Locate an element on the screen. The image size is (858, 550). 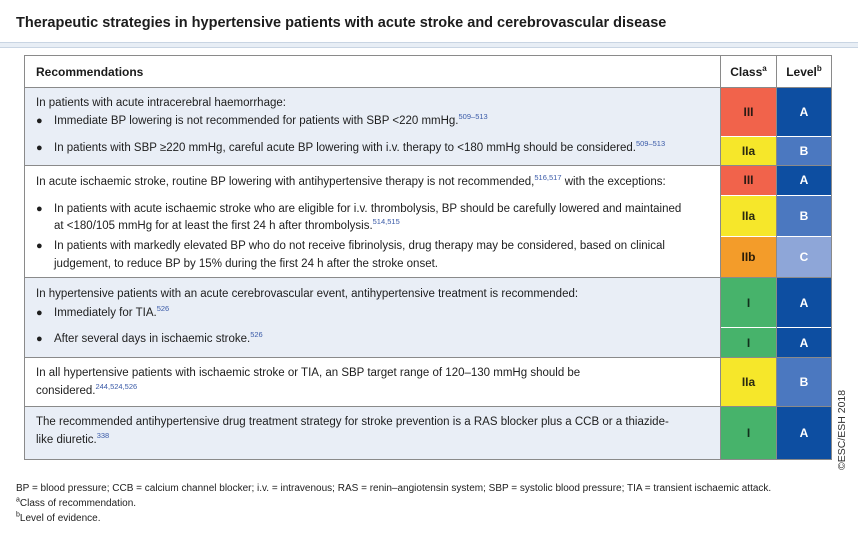
header-level-label: Level is located at coordinates (801, 71).